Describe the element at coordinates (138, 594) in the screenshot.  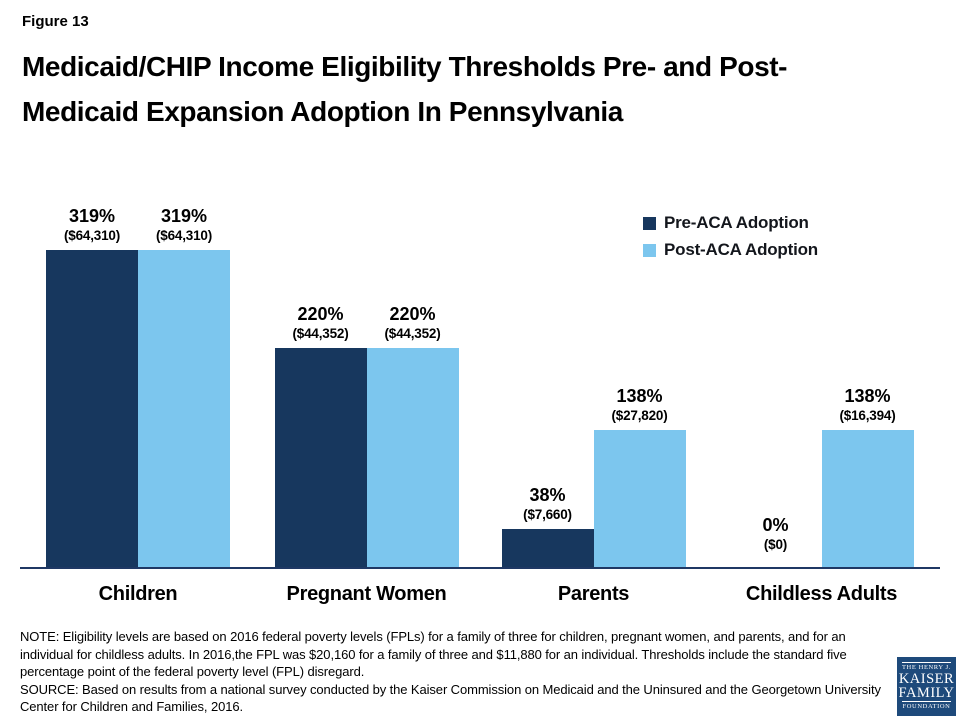
I see `x-axis-label-children: Children` at that location.